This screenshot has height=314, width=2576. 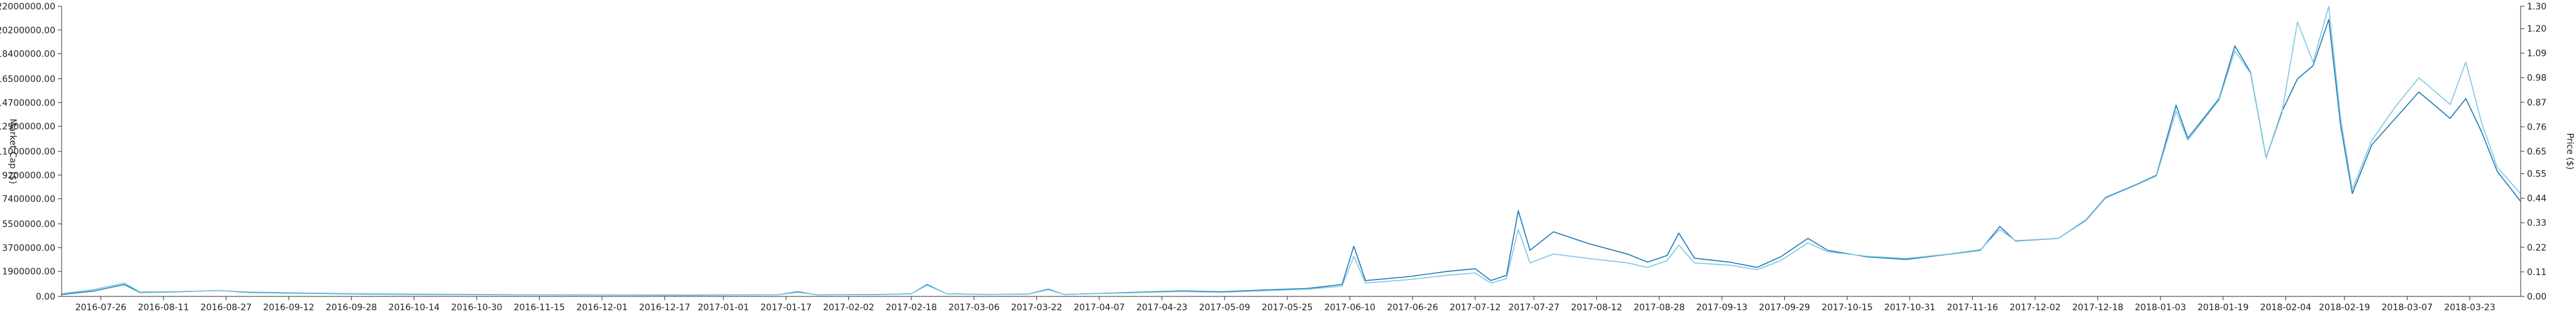 What do you see at coordinates (539, 308) in the screenshot?
I see `x-tick-label: 2016-11-15` at bounding box center [539, 308].